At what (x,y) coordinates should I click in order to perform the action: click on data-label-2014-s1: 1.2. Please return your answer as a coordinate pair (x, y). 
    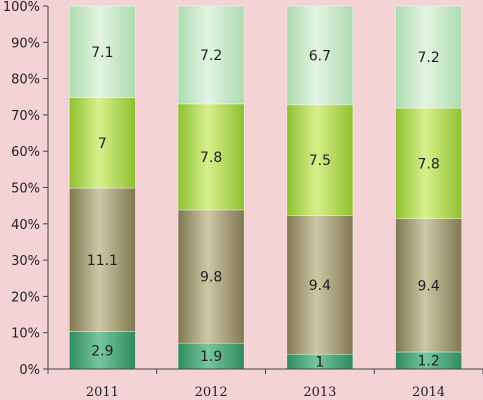
    Looking at the image, I should click on (428, 361).